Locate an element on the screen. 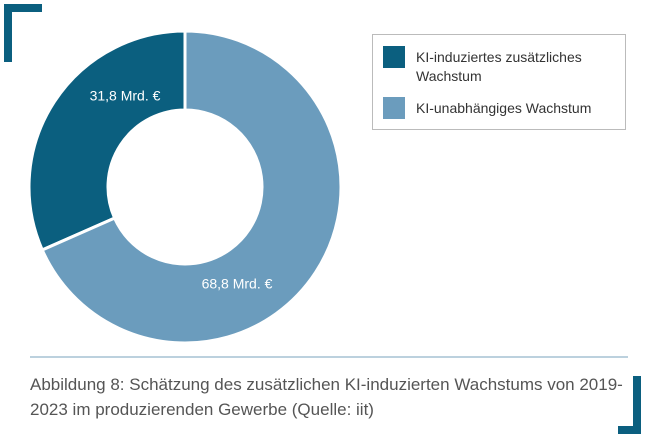 This screenshot has width=645, height=436. legend-item: KI-unabhängiges Wachstum is located at coordinates (489, 108).